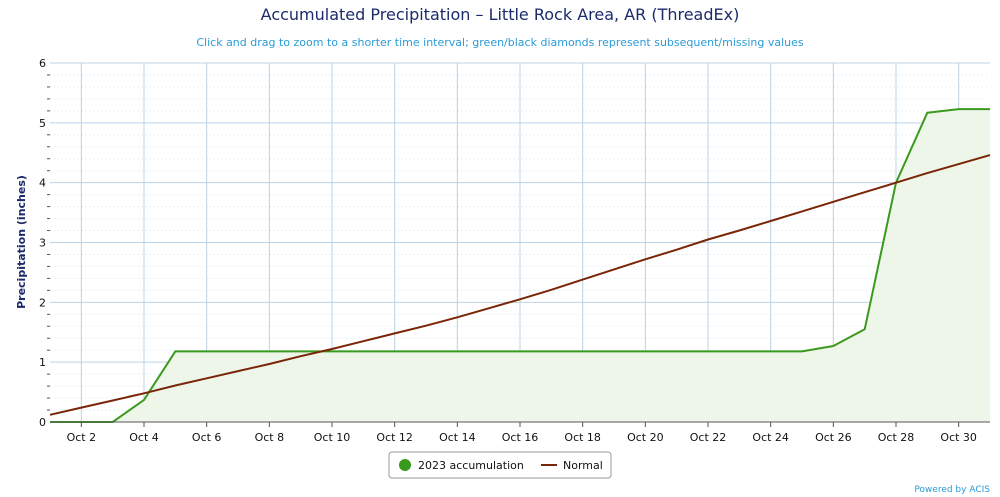  Describe the element at coordinates (42, 123) in the screenshot. I see `y-tick-label: 5` at that location.